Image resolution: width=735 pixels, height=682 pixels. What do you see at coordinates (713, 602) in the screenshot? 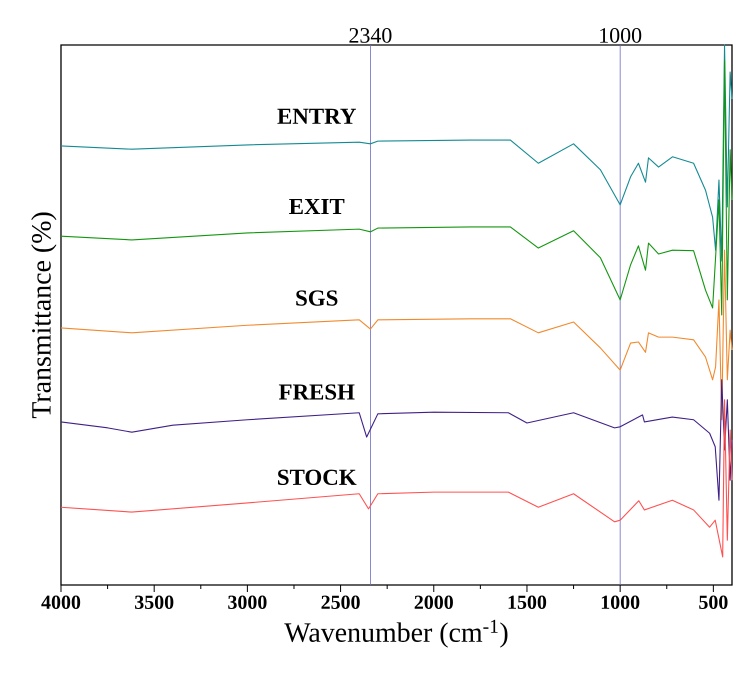
I see `x-tick-label: 500` at bounding box center [713, 602].